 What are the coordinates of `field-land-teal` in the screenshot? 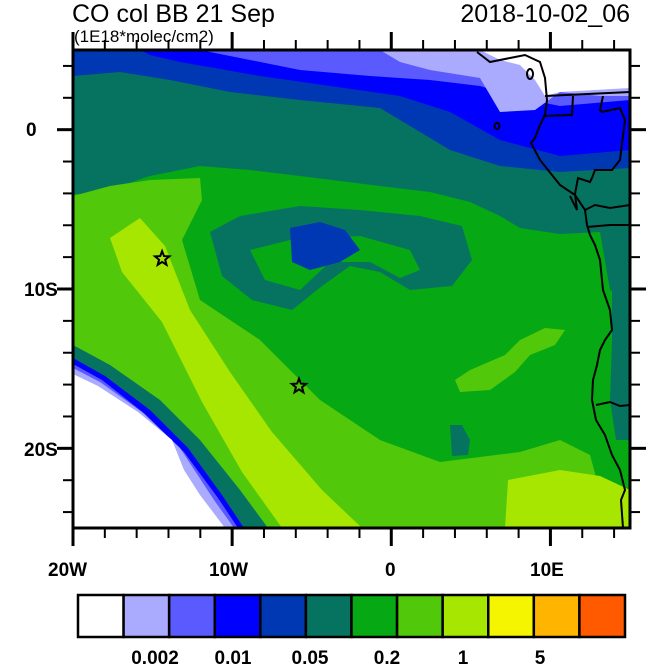 It's located at (620, 360).